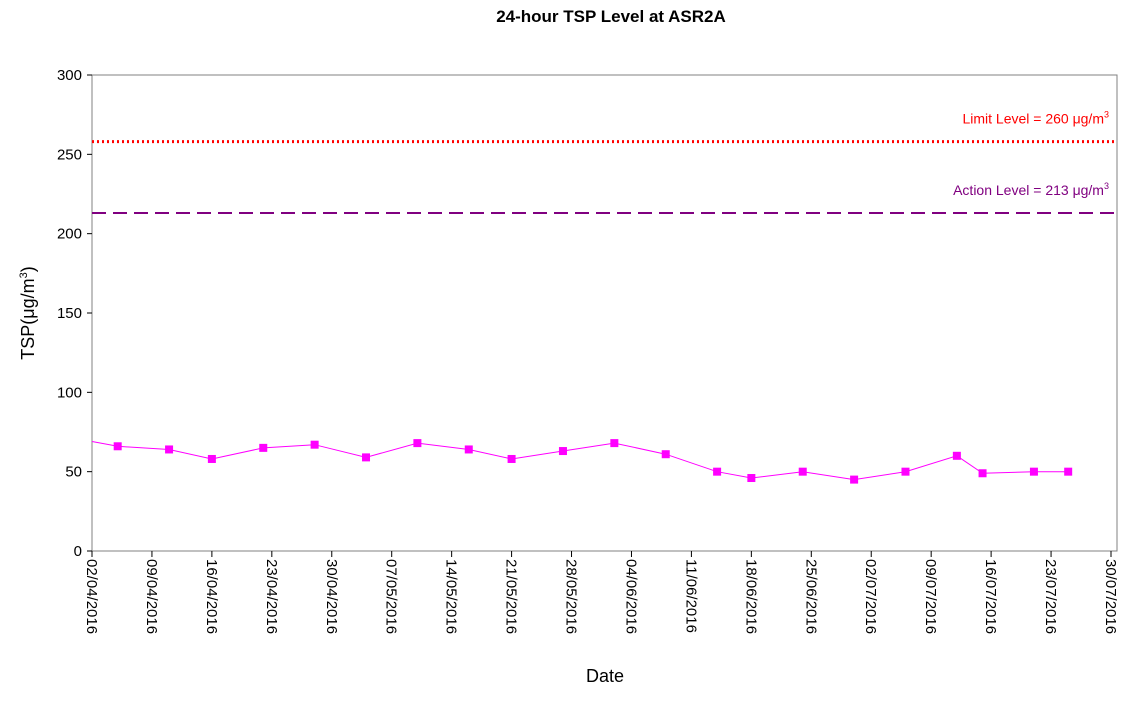 The width and height of the screenshot is (1137, 708). I want to click on reference-line-label: Limit Level = 260 μg/m3, so click(1035, 118).